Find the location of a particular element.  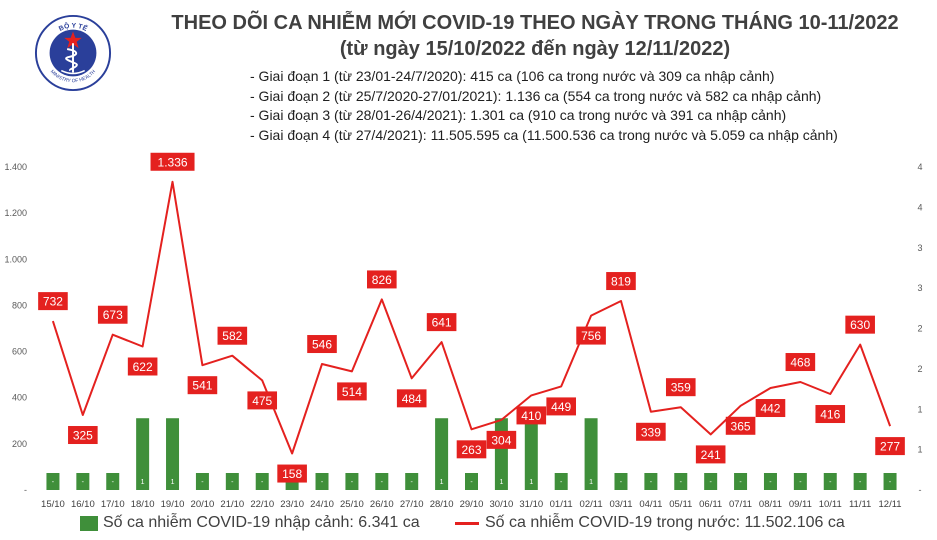

data-label: 277 is located at coordinates (890, 447).